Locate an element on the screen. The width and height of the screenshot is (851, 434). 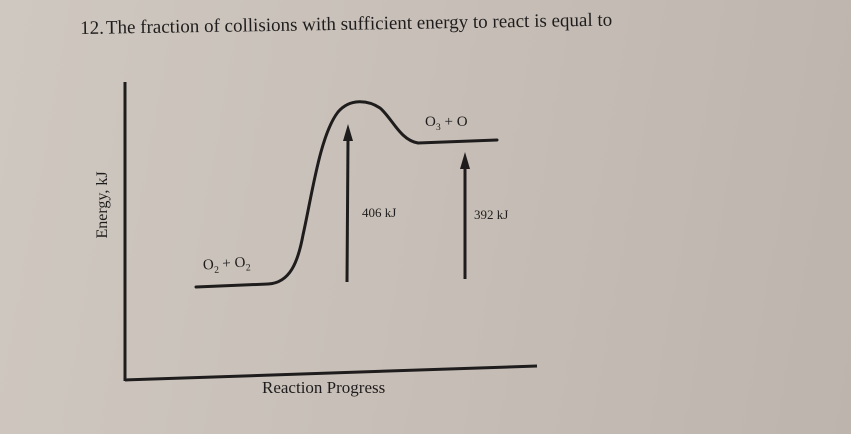
x-axis-label: Reaction Progress is located at coordinates (324, 387).